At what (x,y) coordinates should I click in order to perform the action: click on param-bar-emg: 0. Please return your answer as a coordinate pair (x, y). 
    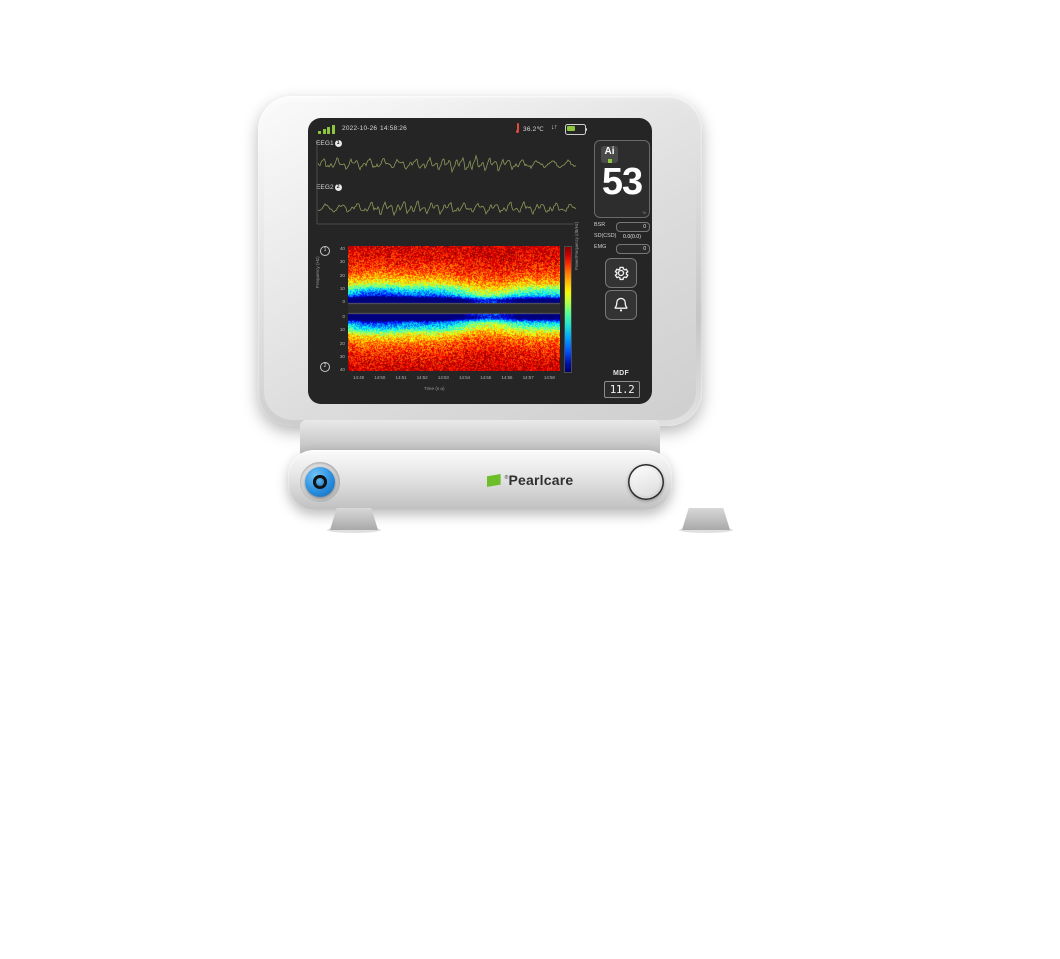
    Looking at the image, I should click on (633, 249).